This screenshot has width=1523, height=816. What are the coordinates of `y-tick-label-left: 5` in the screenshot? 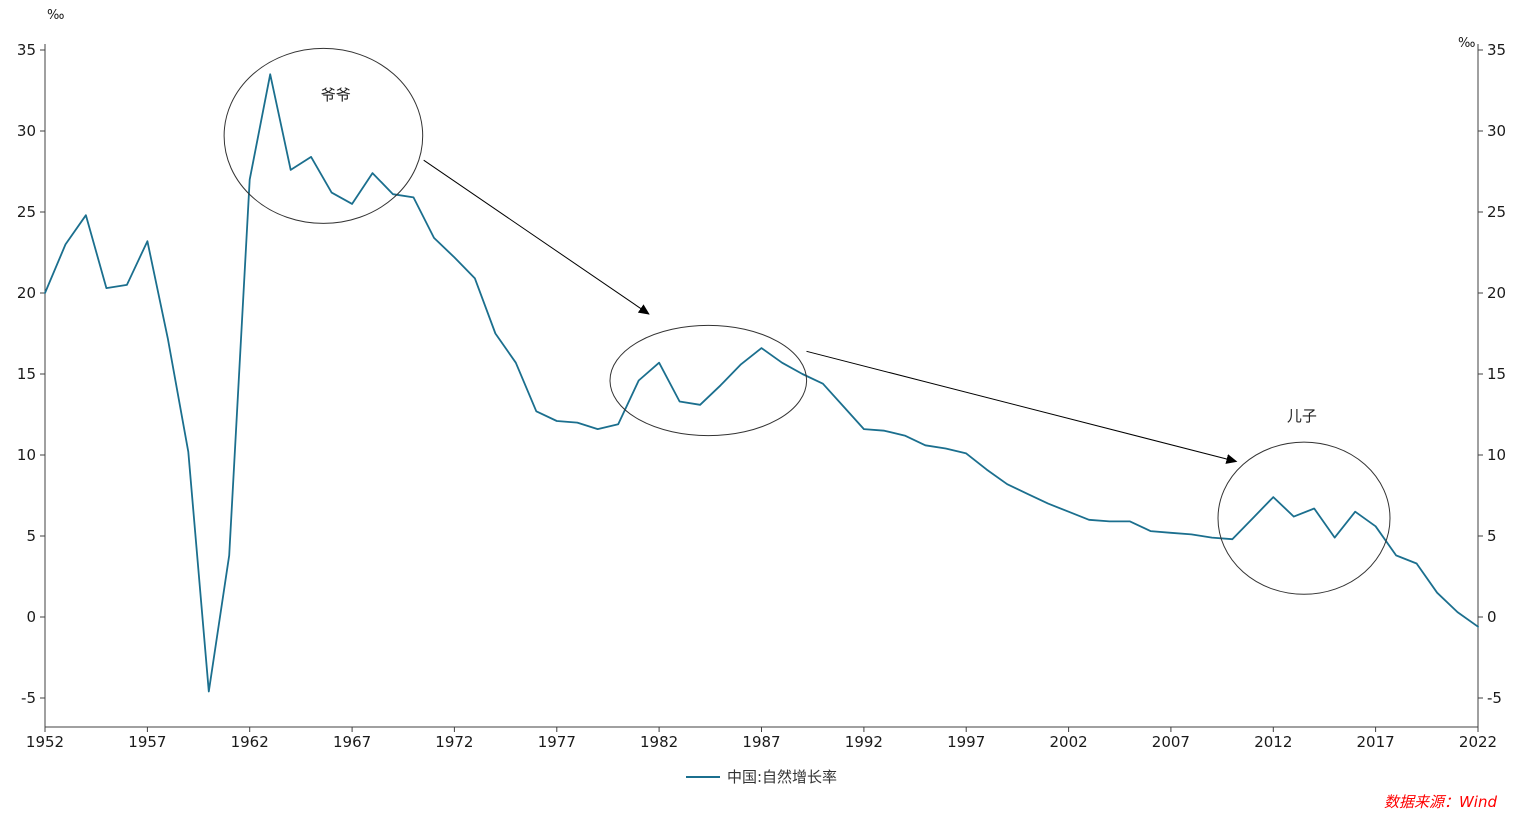 It's located at (31, 536).